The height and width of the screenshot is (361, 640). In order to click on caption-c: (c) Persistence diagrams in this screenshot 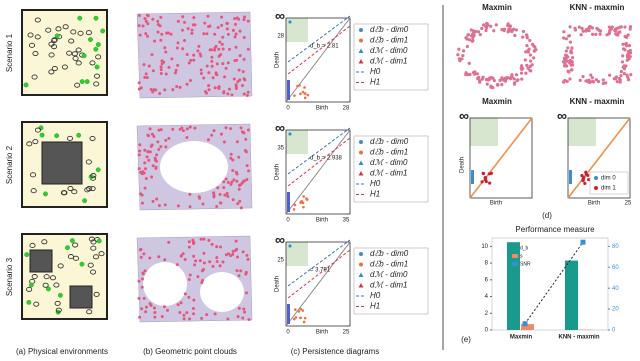, I will do `click(335, 351)`.